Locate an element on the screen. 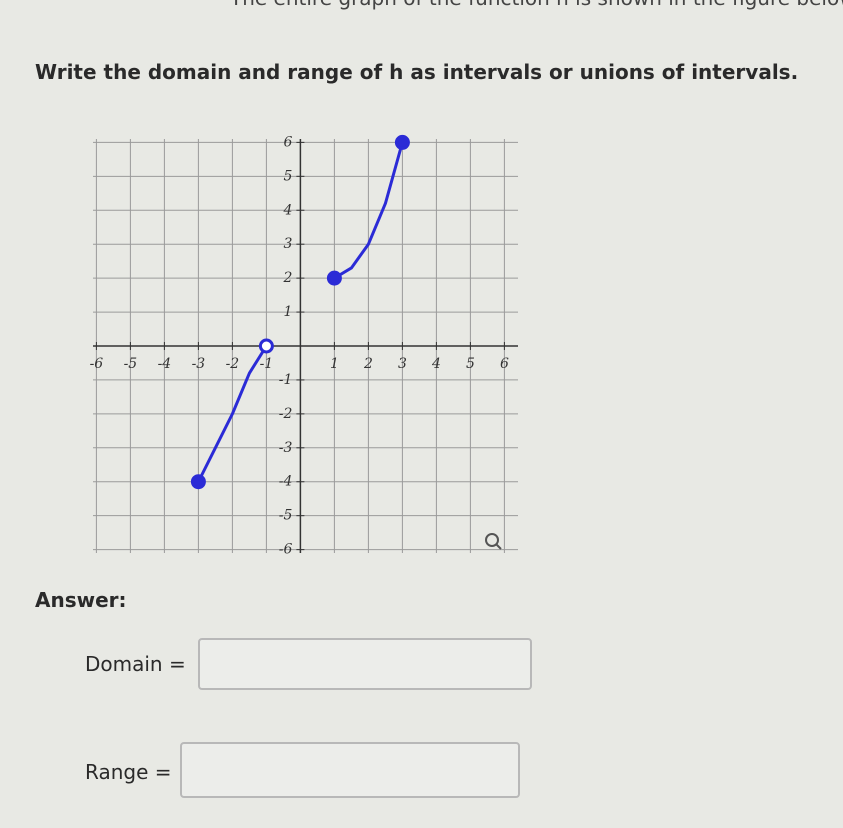 The height and width of the screenshot is (828, 843). y-tick-label: 6 is located at coordinates (287, 142).